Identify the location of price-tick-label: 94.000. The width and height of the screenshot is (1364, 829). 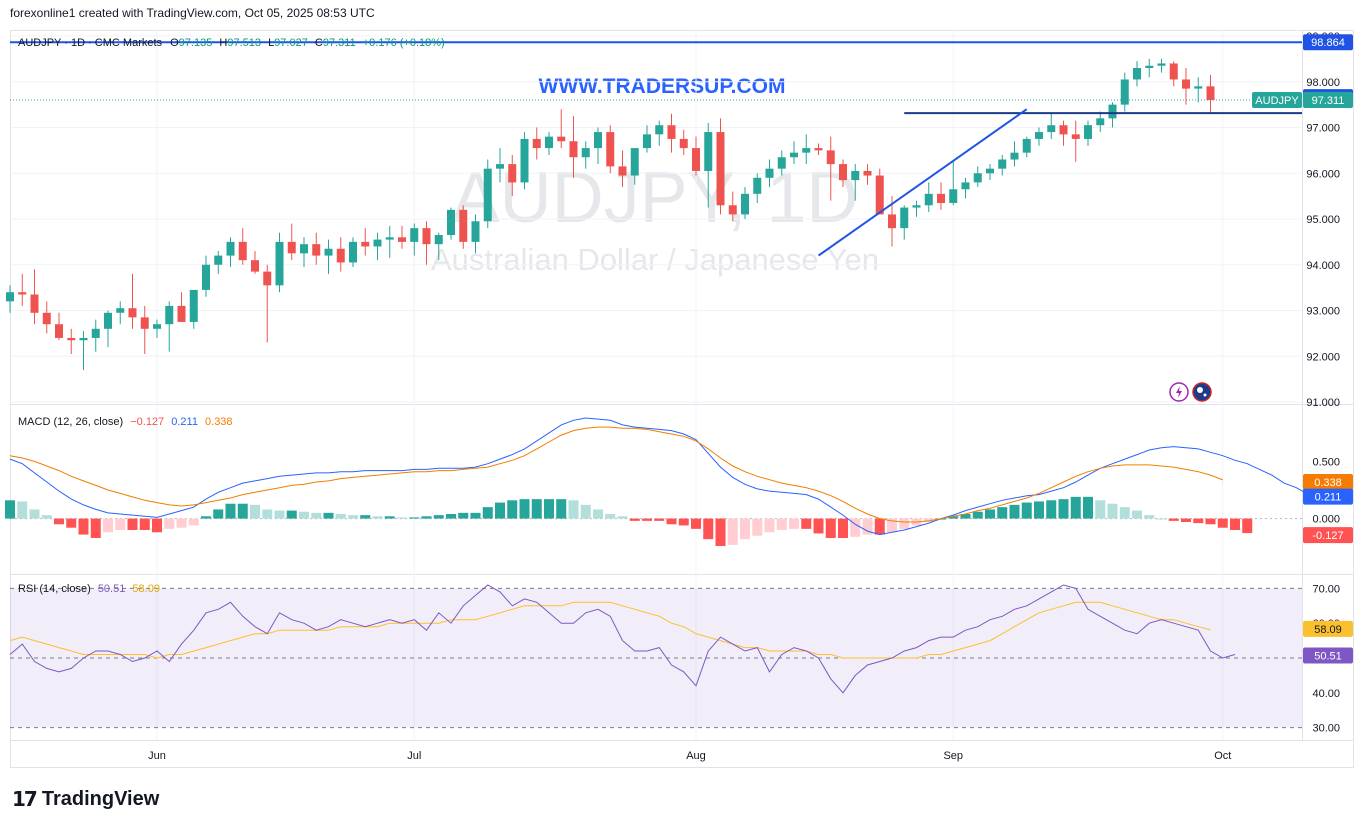
(1323, 266).